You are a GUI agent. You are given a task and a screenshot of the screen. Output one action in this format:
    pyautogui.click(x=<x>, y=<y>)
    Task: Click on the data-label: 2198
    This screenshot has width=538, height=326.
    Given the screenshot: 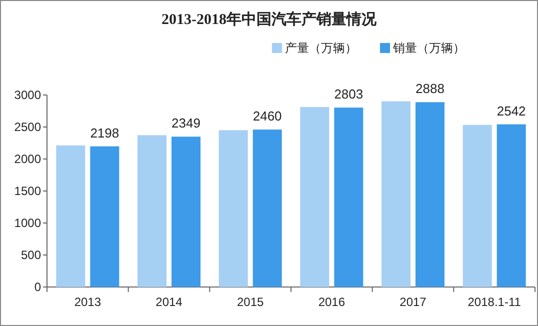 What is the action you would take?
    pyautogui.click(x=105, y=132)
    